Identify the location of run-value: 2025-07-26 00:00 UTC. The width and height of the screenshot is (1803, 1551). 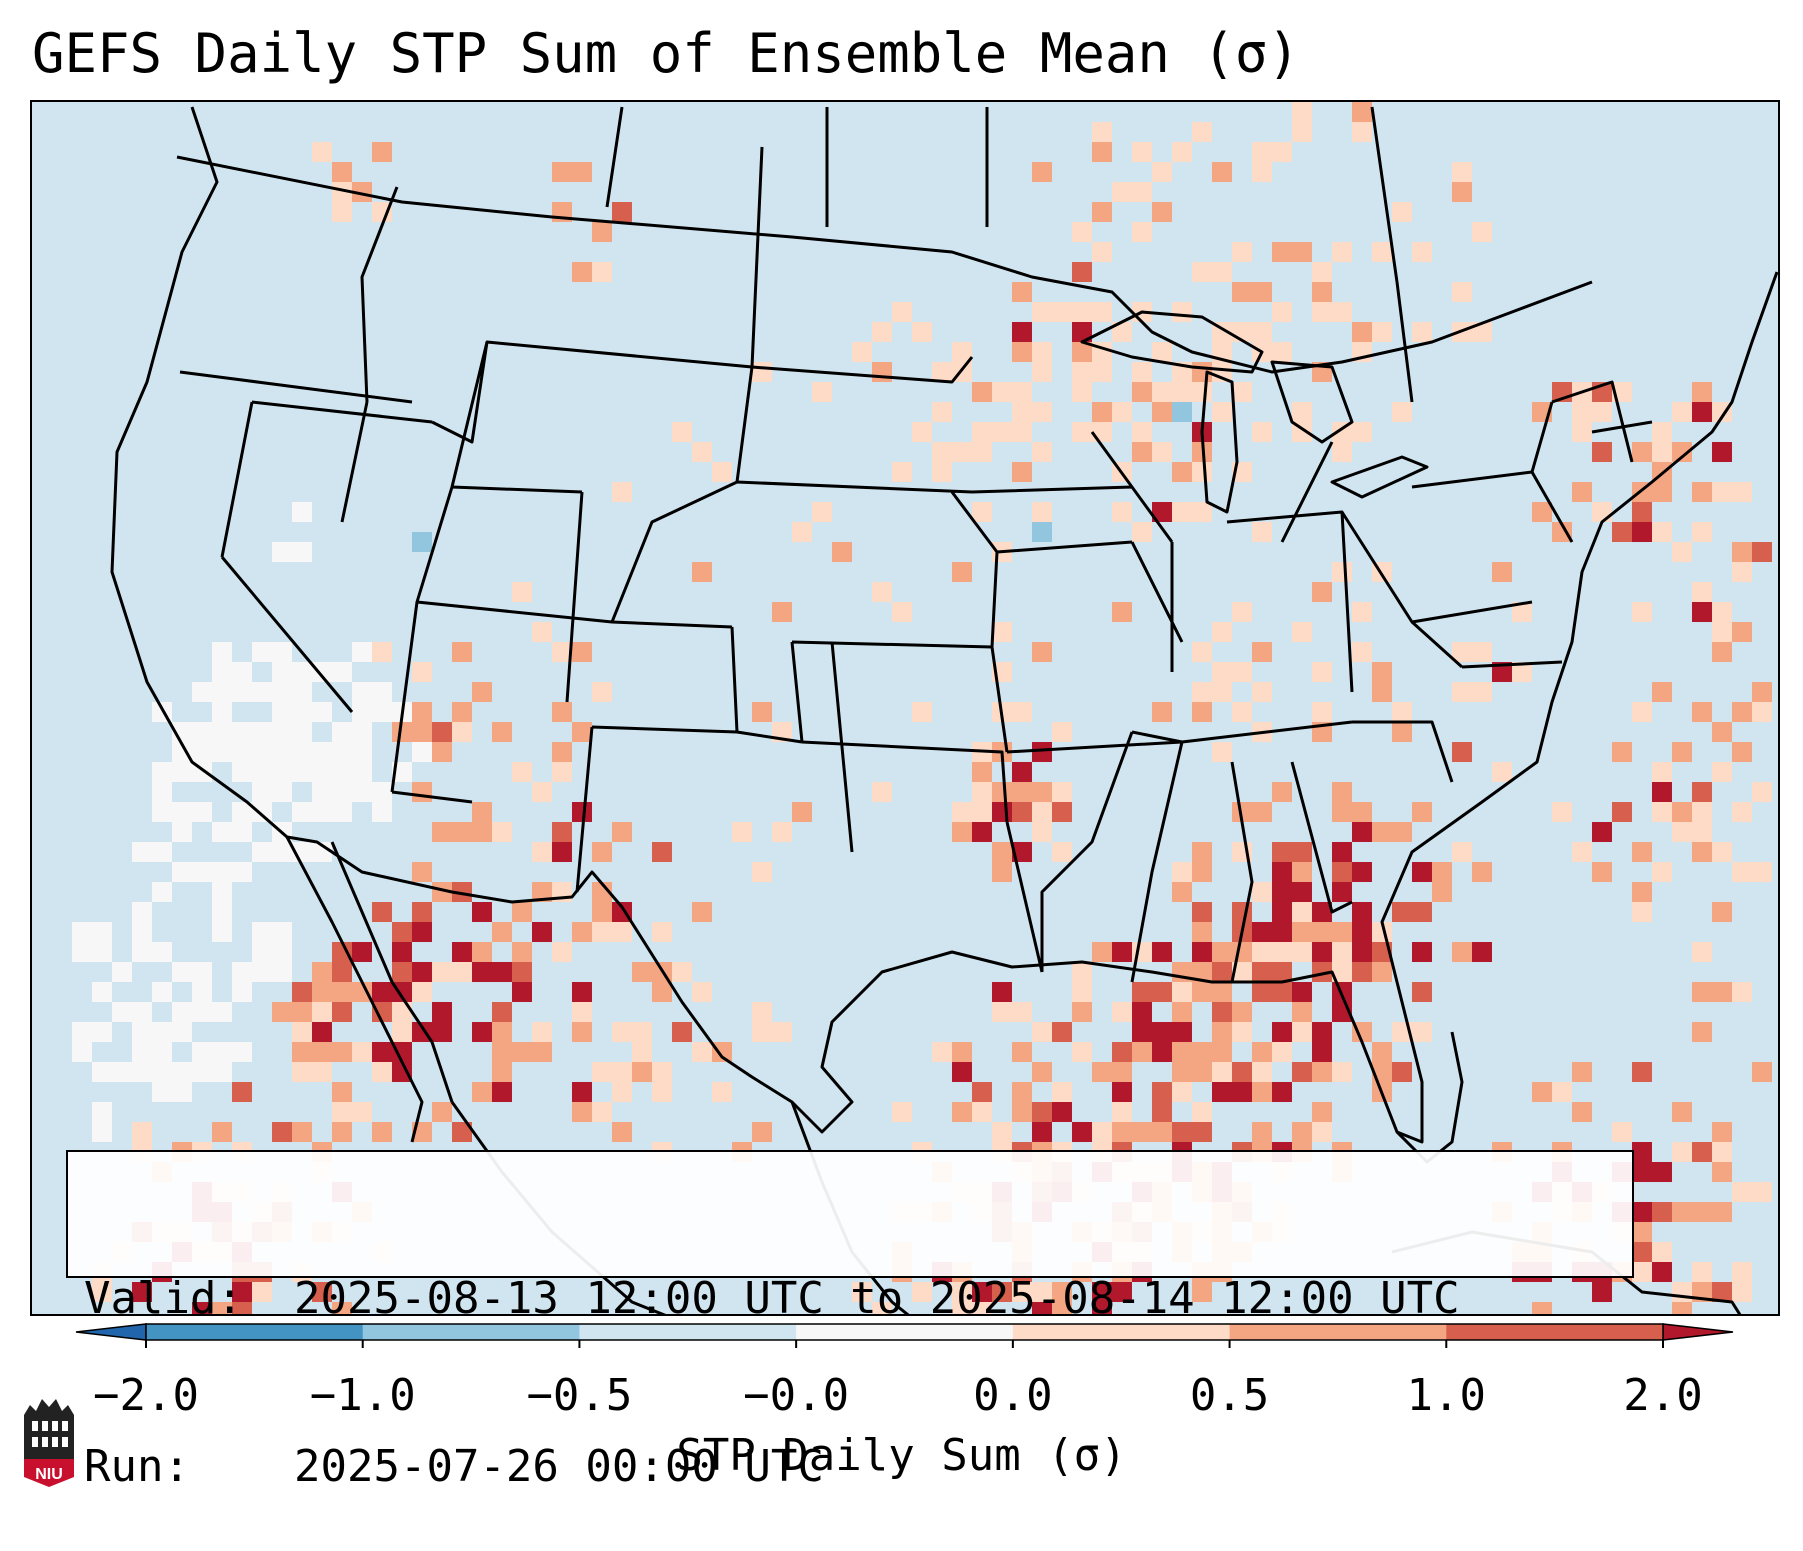
(559, 1466).